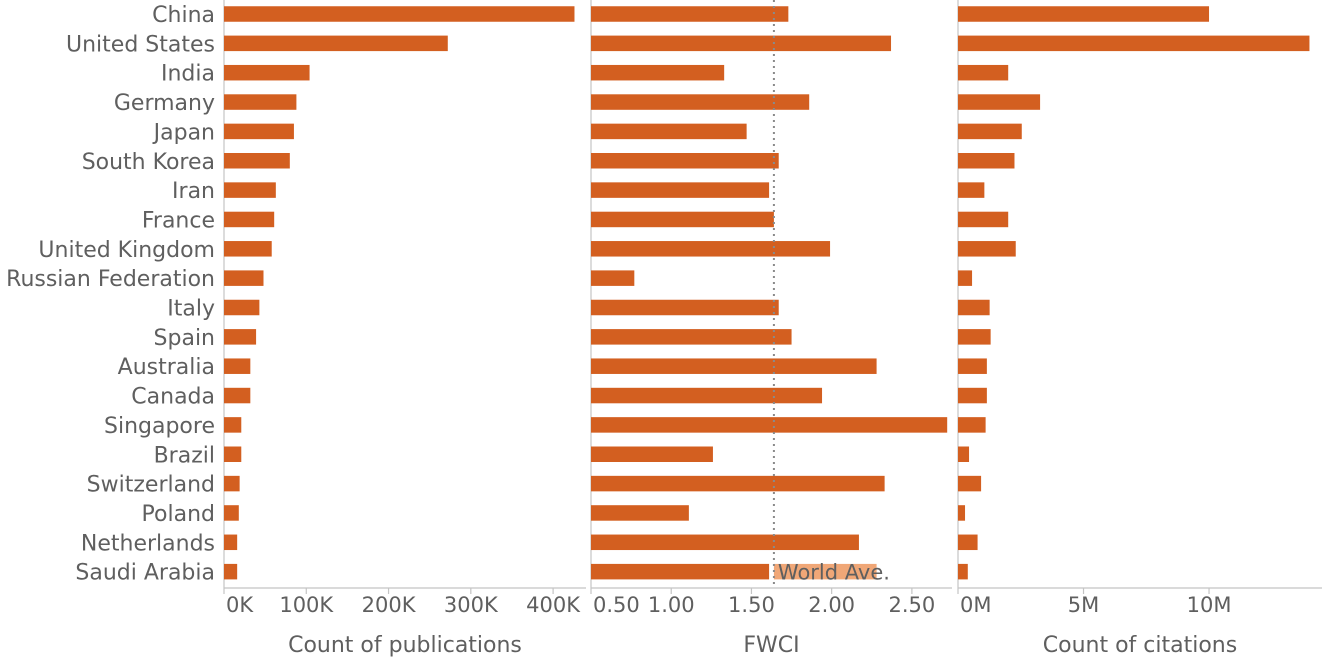 The height and width of the screenshot is (665, 1325). Describe the element at coordinates (1209, 605) in the screenshot. I see `x-tick-label: 10M` at that location.